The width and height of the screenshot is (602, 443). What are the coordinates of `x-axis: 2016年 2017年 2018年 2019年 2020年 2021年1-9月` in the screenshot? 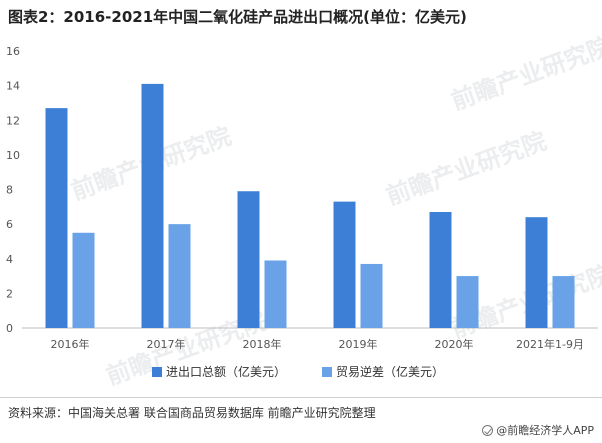 It's located at (317, 344).